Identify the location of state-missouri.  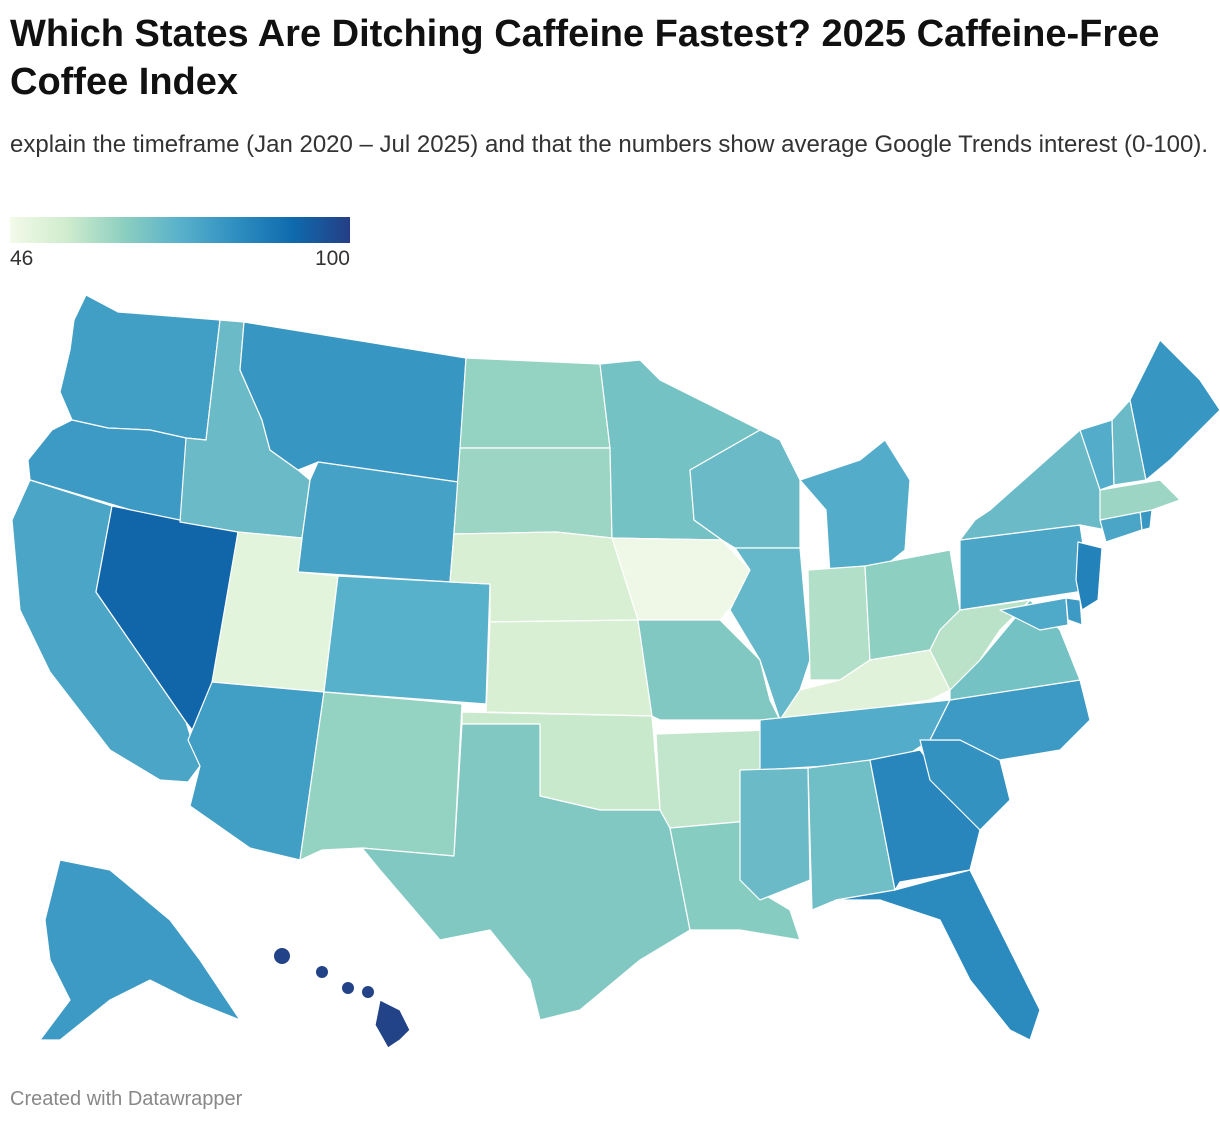
(709, 670).